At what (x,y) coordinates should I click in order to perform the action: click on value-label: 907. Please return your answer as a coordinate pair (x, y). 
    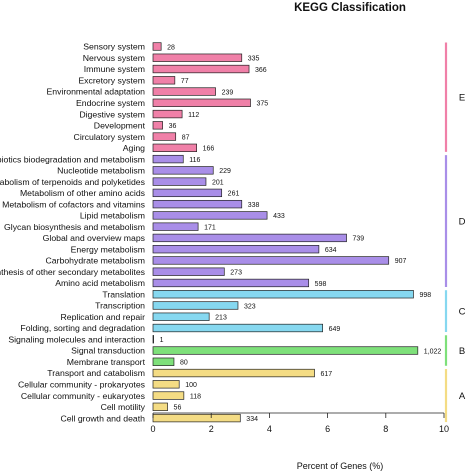
    Looking at the image, I should click on (401, 261).